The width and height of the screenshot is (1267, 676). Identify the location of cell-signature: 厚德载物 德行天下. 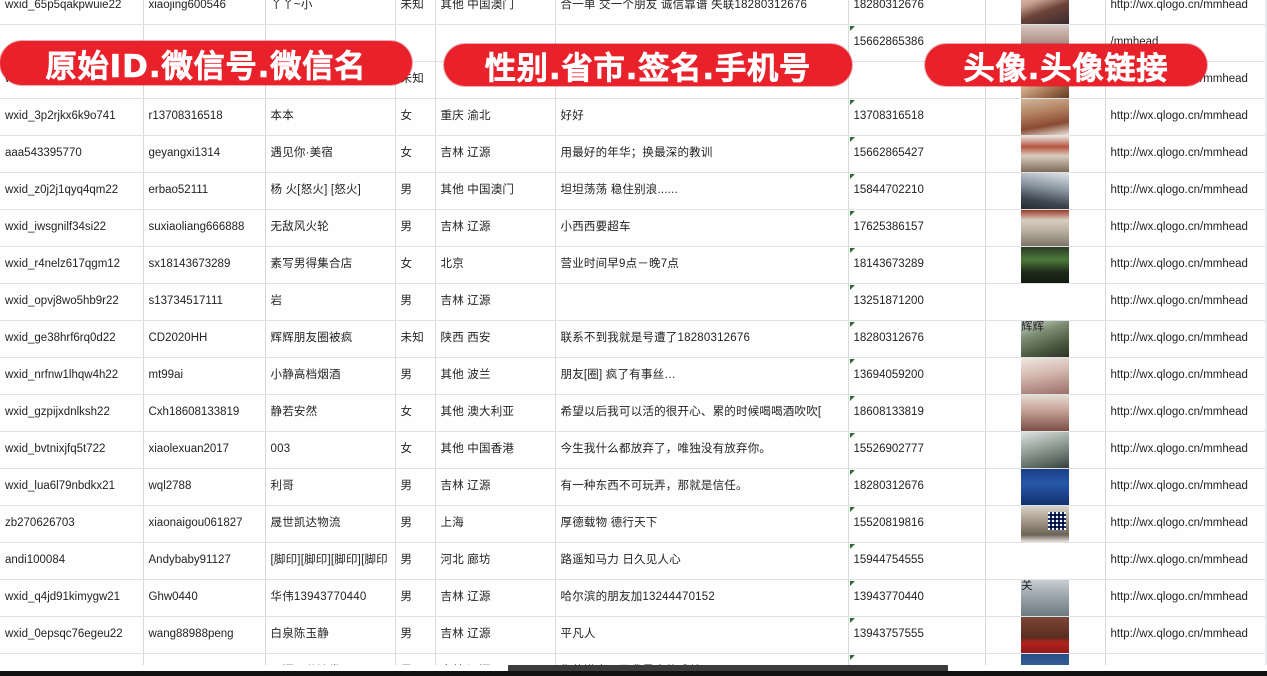
(702, 524).